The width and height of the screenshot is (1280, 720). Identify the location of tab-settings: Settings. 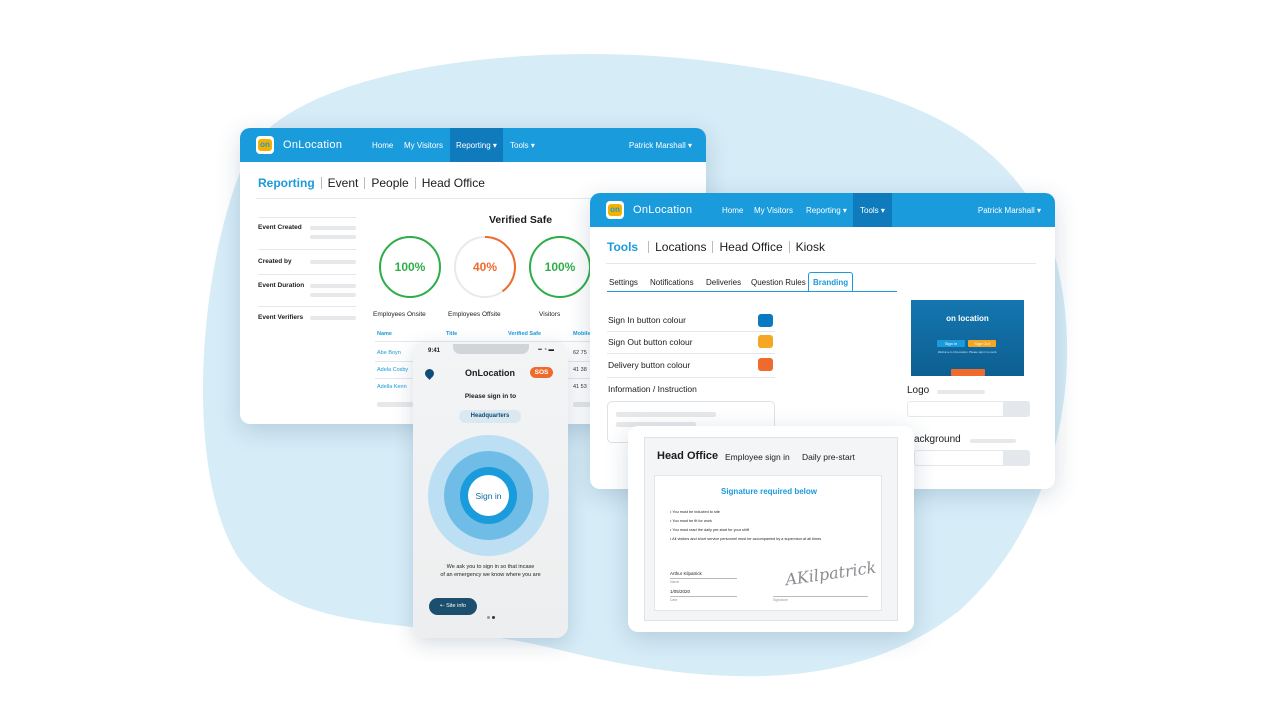
(623, 282).